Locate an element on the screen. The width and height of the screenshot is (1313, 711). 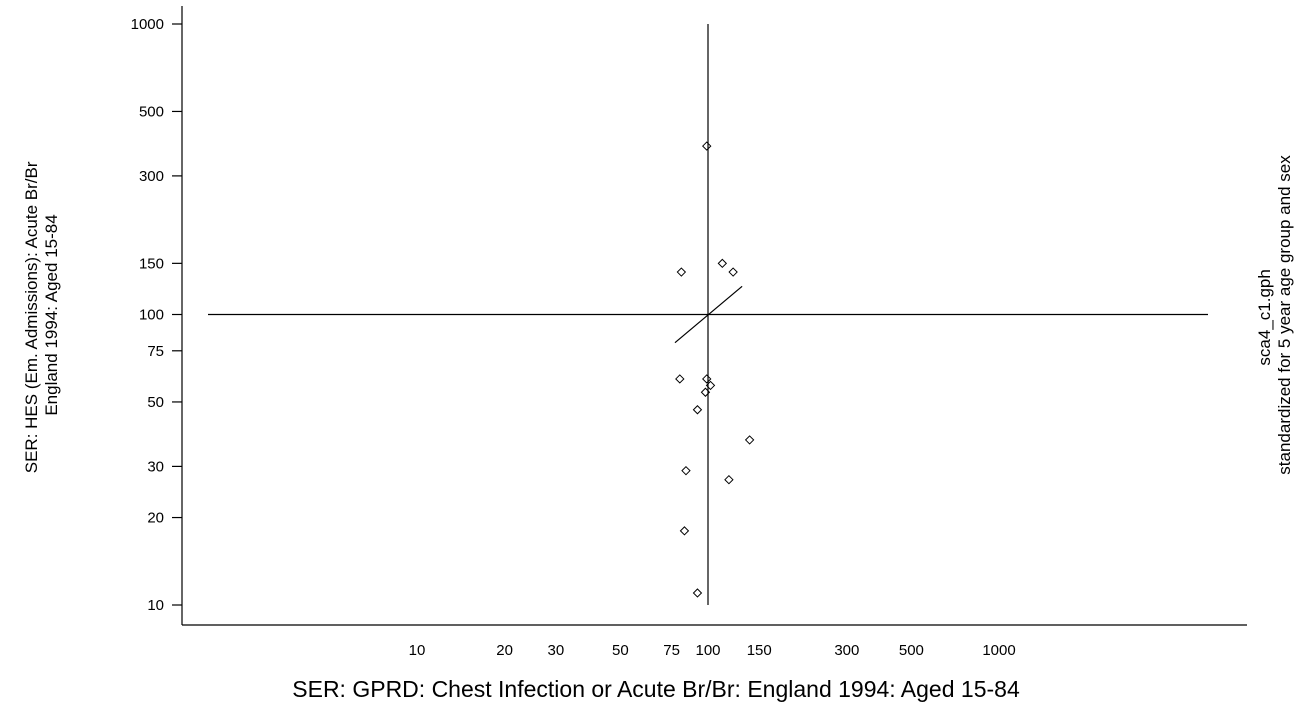
x-tick-label: 10 is located at coordinates (417, 650).